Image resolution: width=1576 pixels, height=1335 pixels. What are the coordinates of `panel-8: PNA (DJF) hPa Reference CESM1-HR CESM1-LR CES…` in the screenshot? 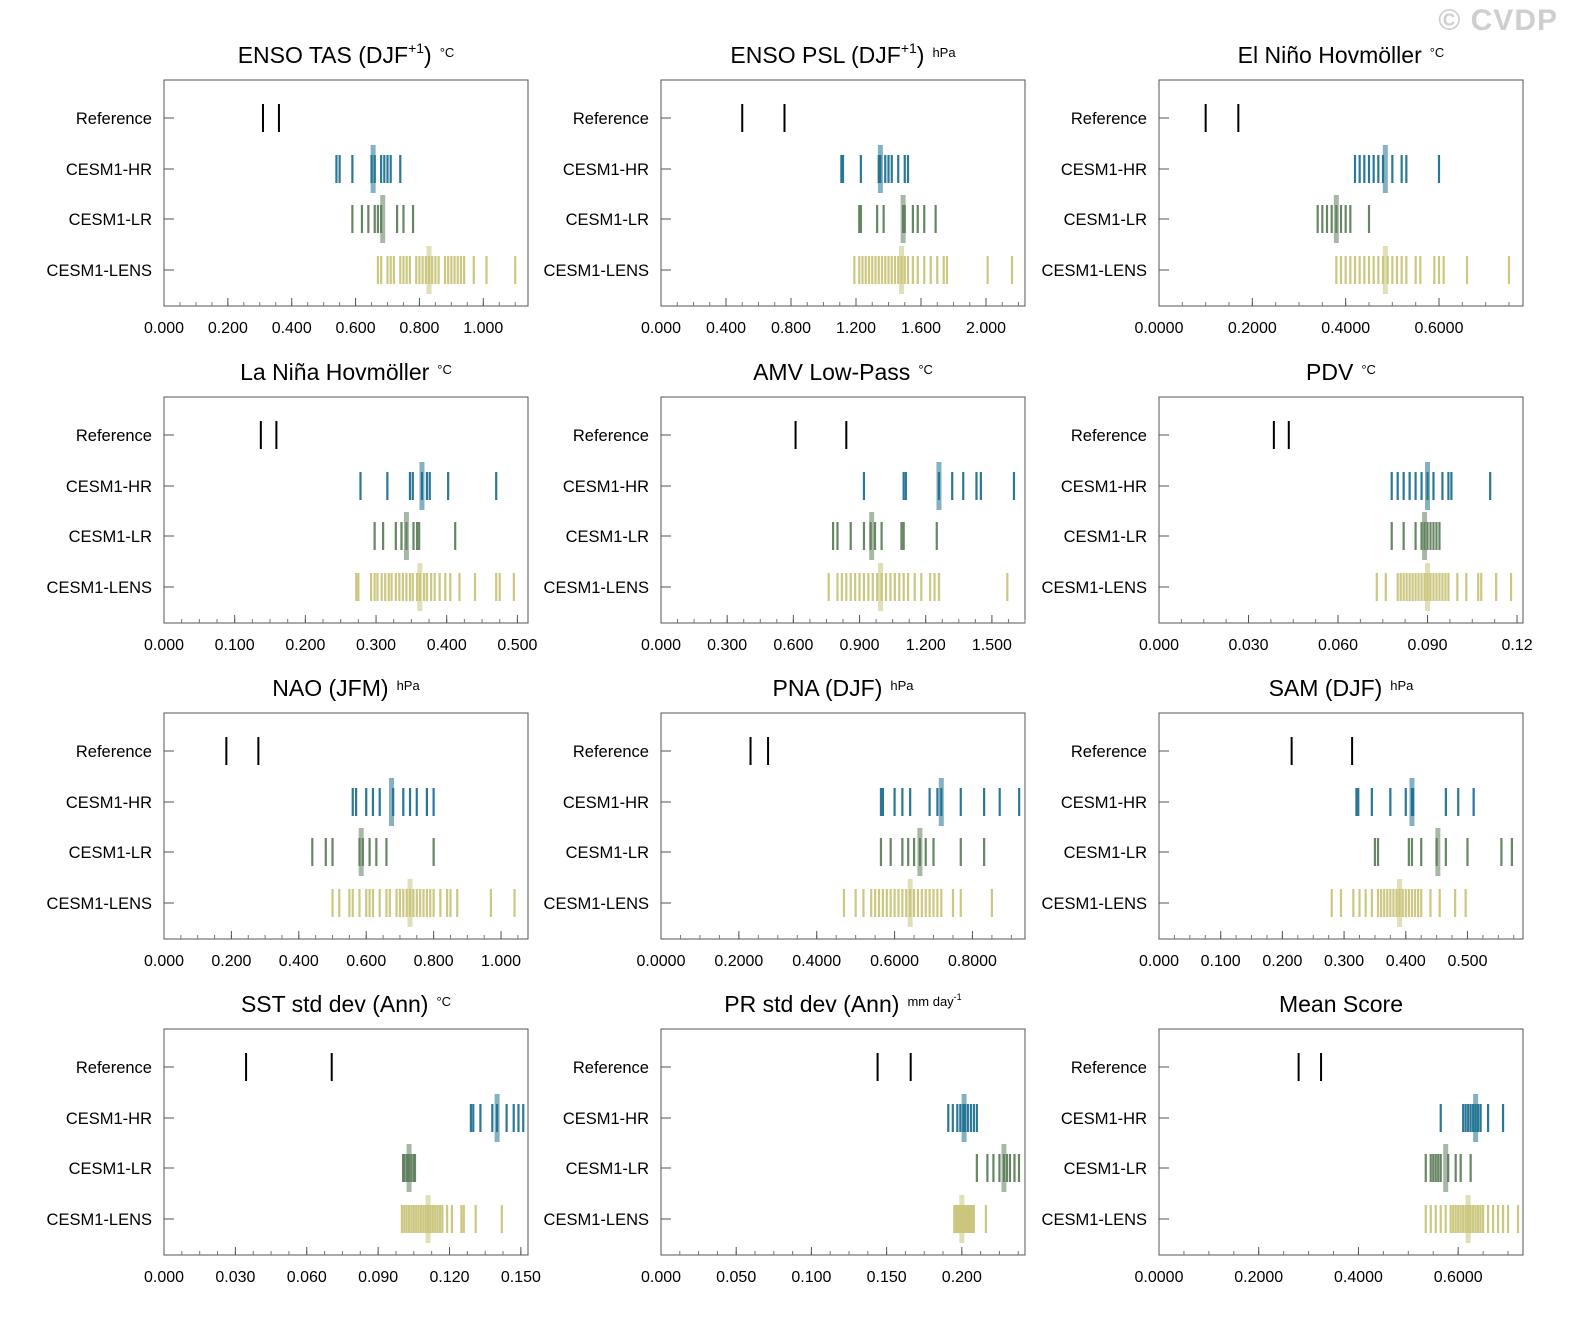 It's located at (785, 822).